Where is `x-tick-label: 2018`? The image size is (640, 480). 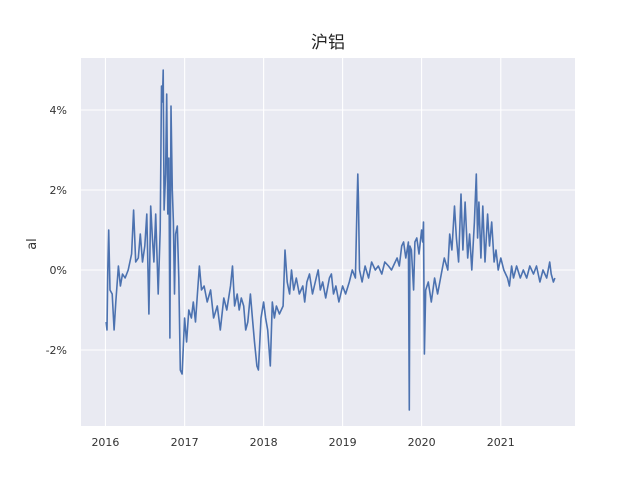
x-tick-label: 2018 is located at coordinates (264, 442).